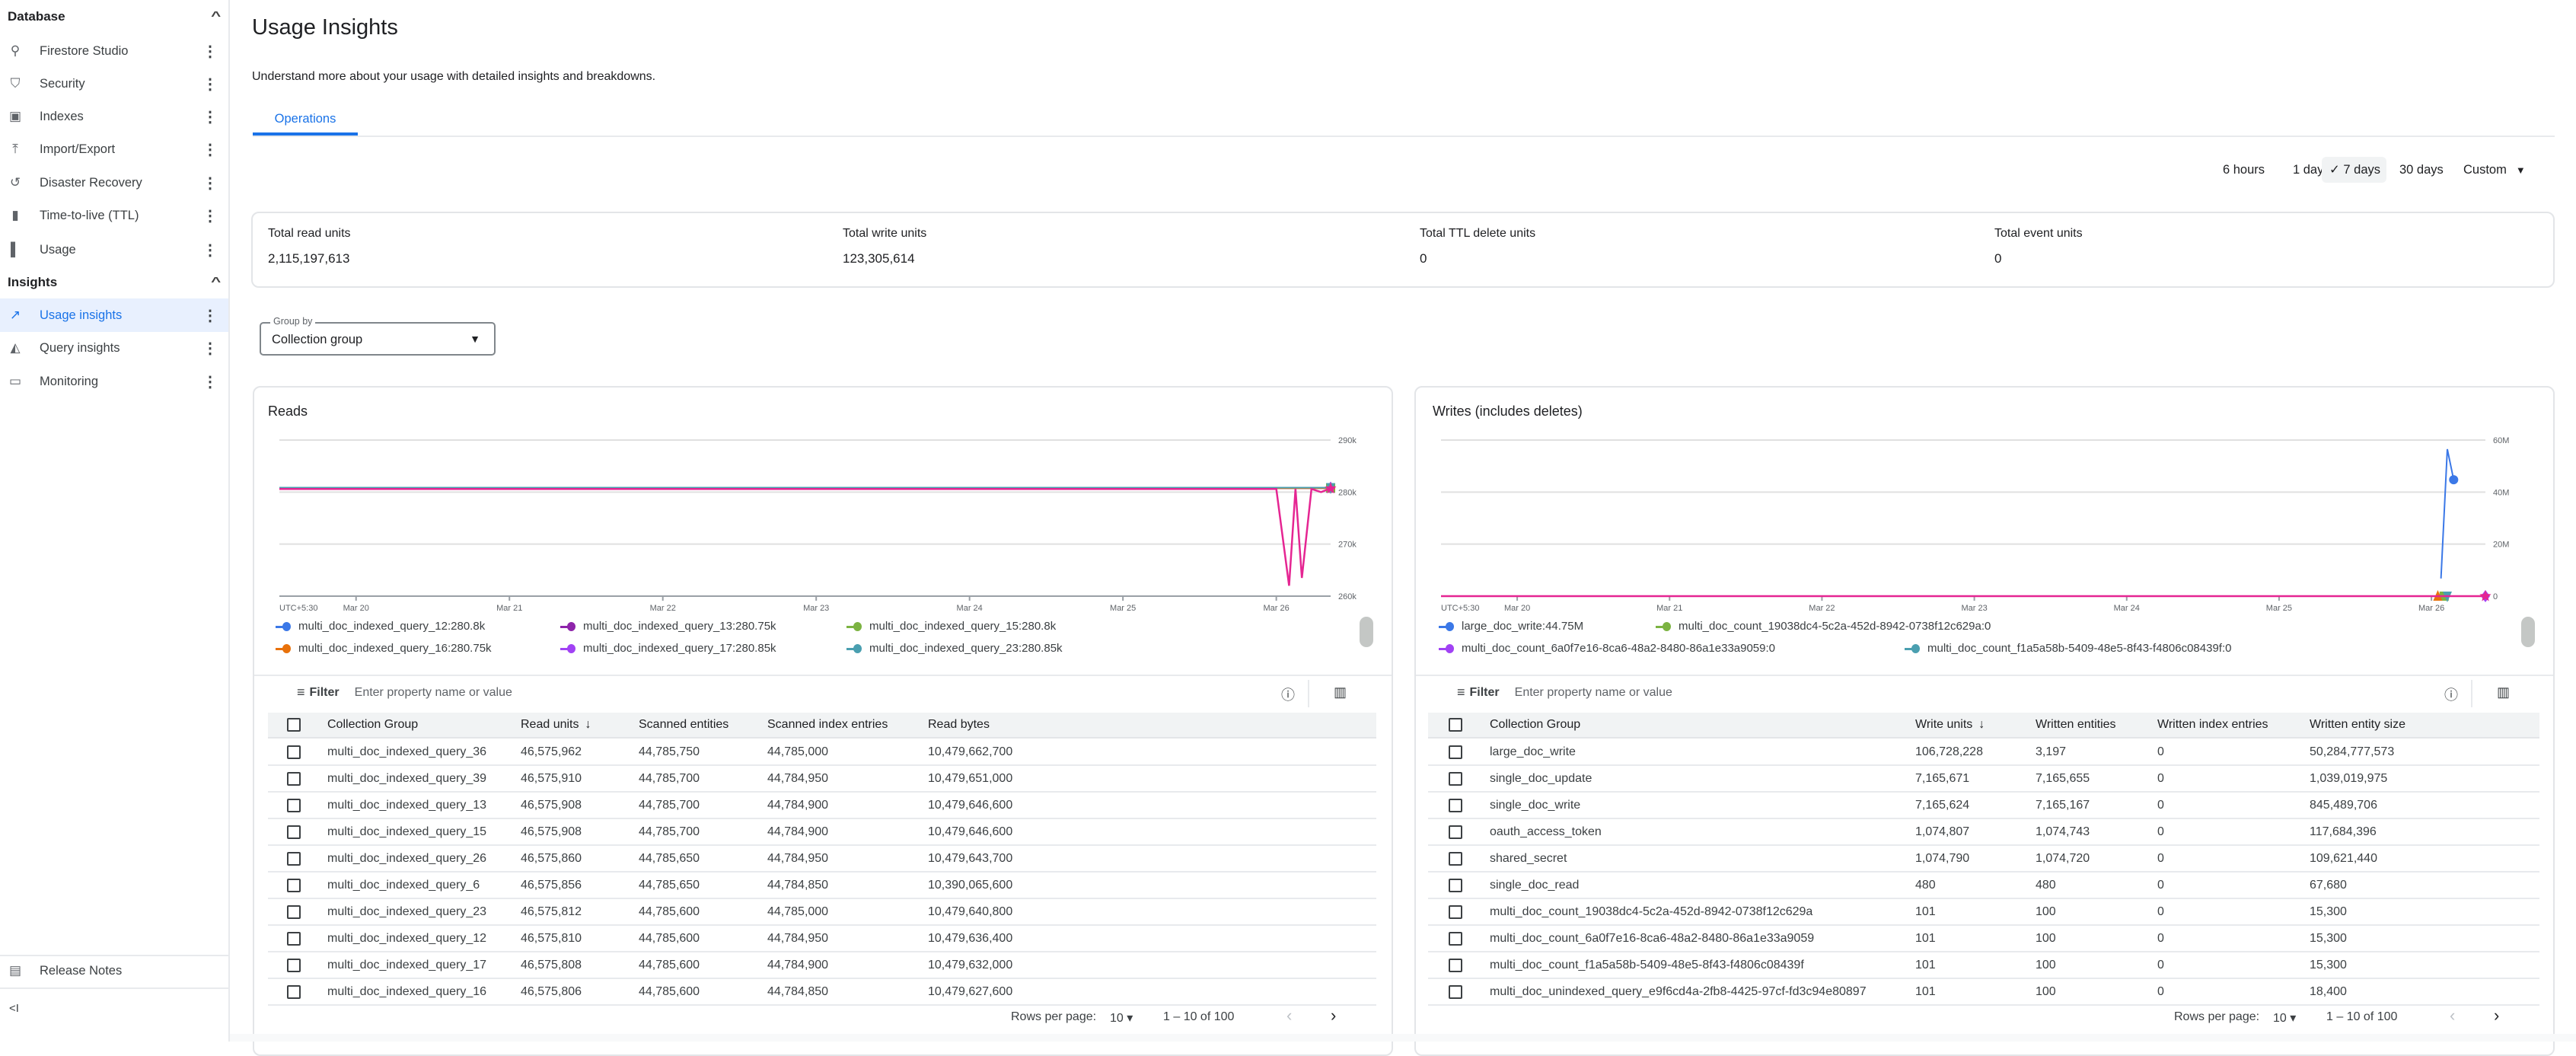 The width and height of the screenshot is (2576, 1056). Describe the element at coordinates (668, 648) in the screenshot. I see `legend-item: multi_doc_indexed_query_17: 280.85k` at that location.